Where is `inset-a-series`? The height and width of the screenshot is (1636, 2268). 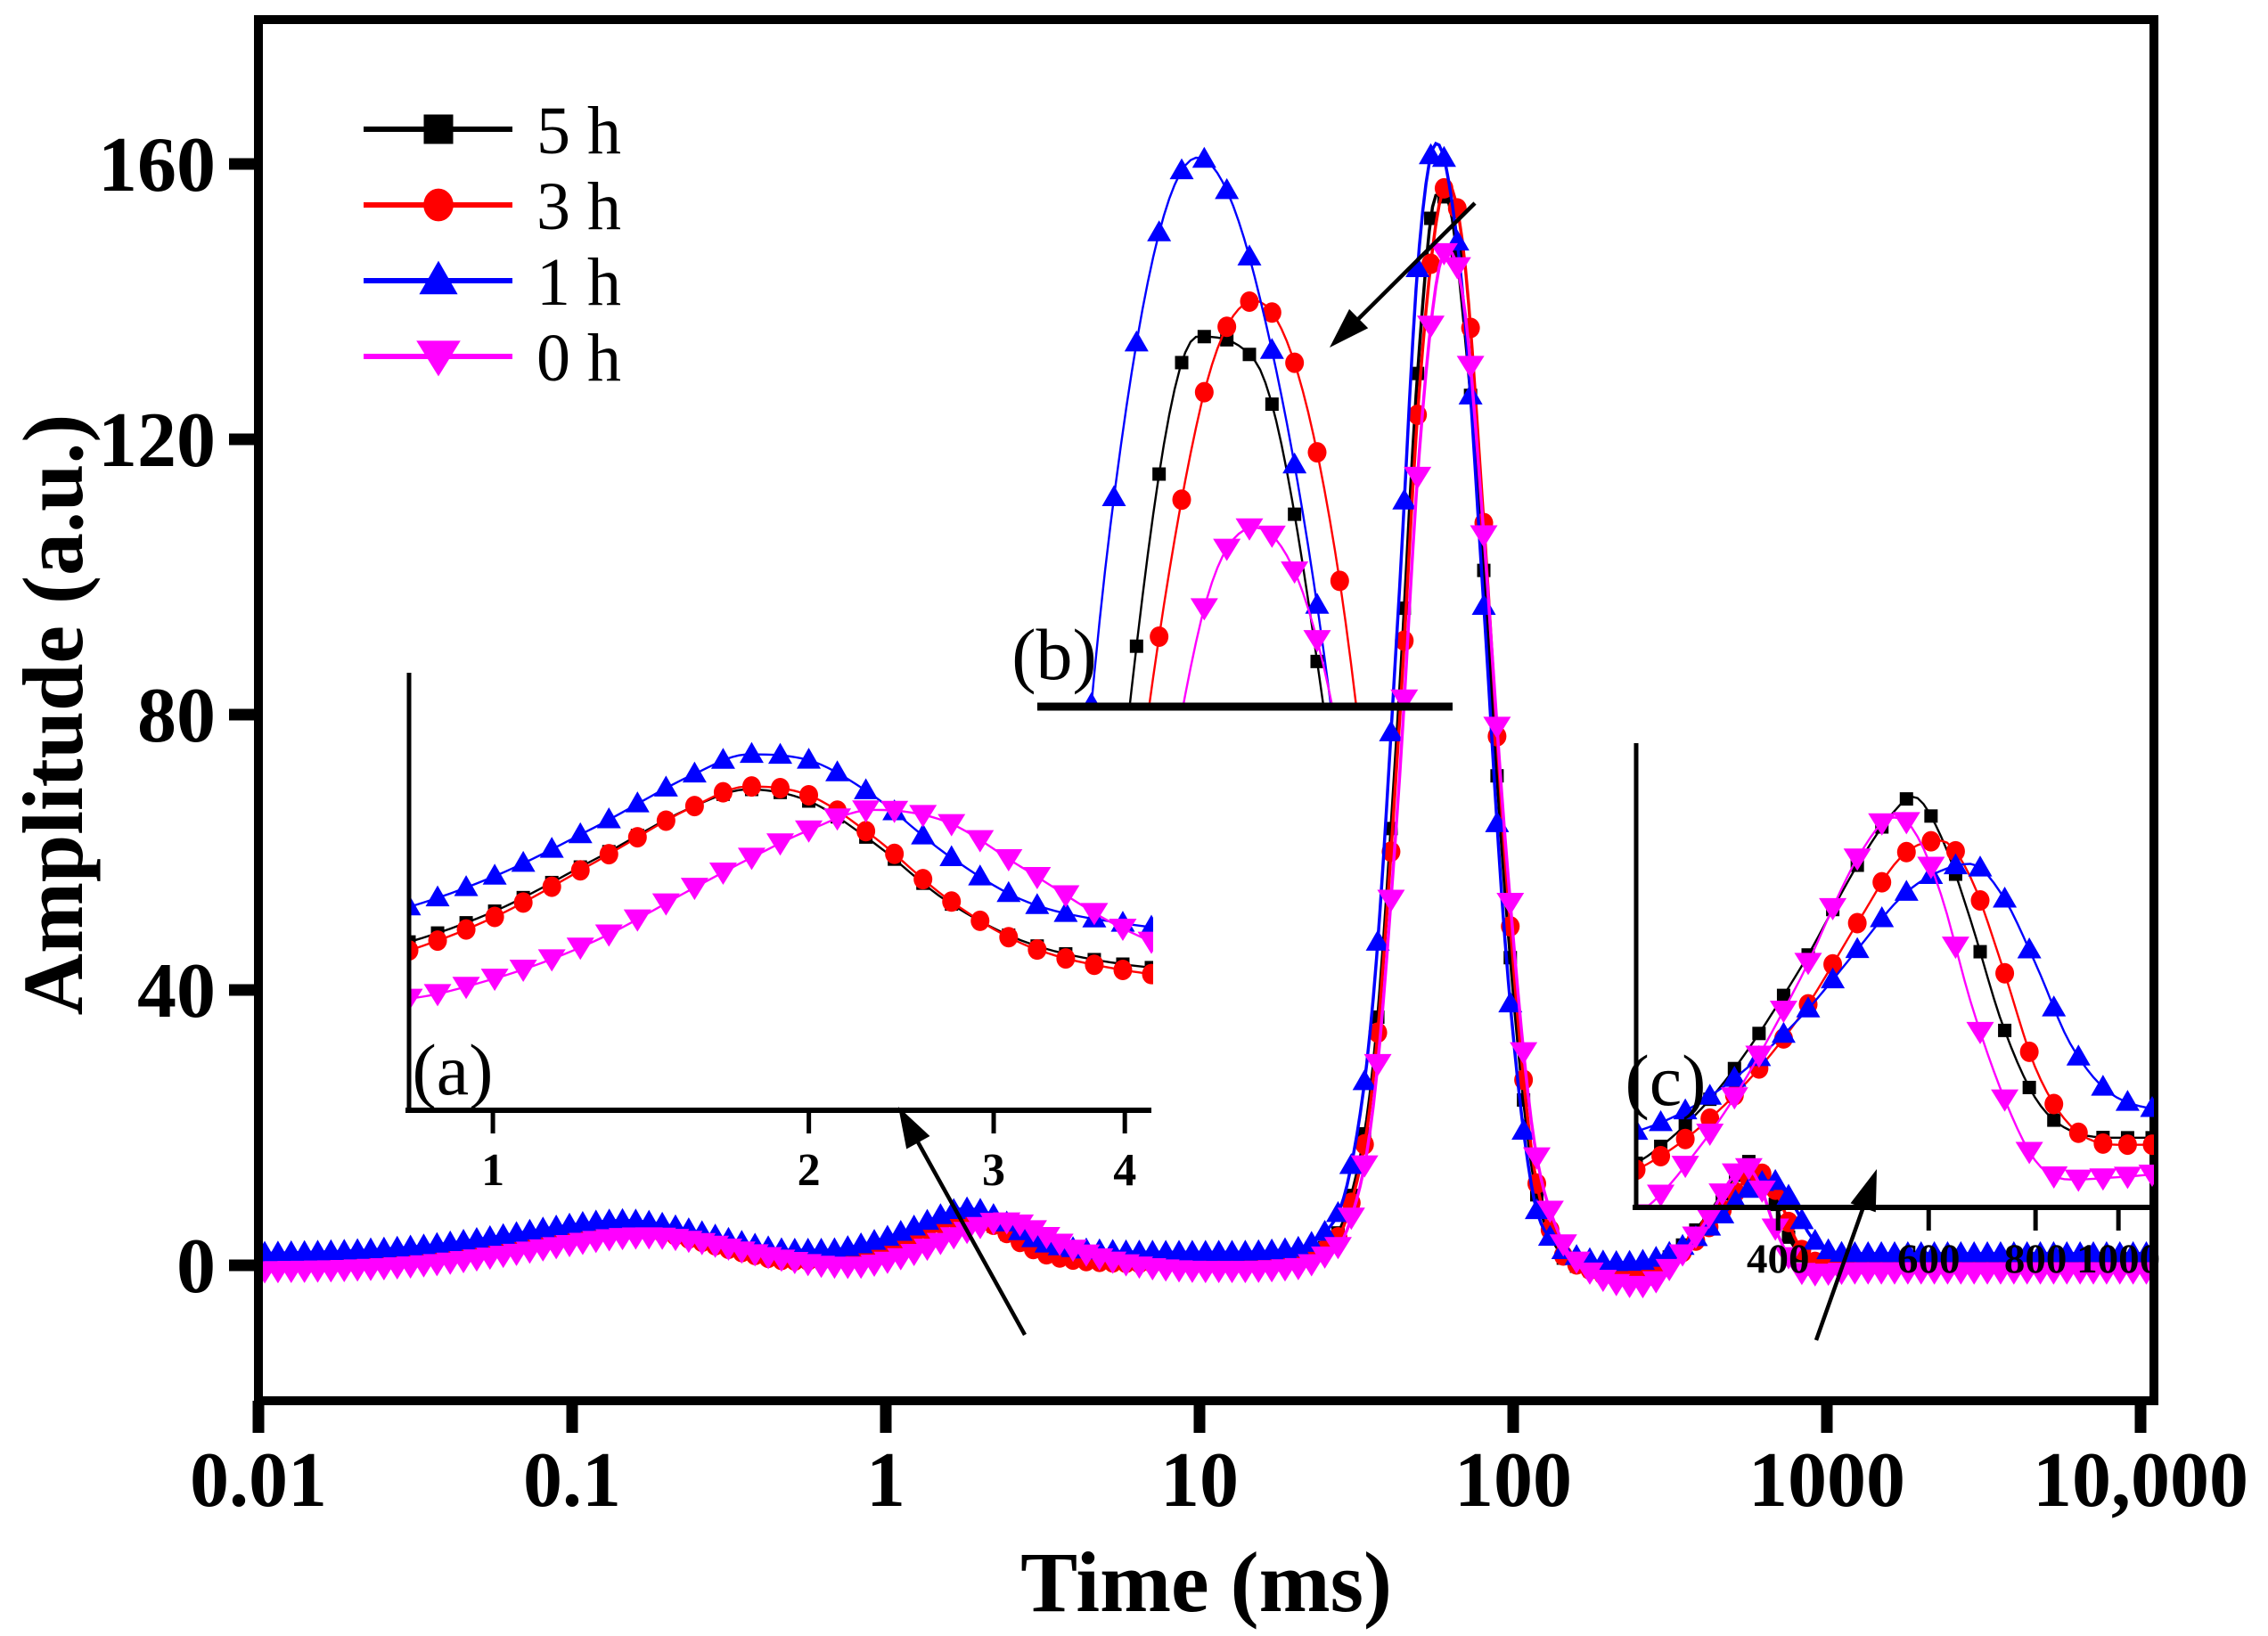 inset-a-series is located at coordinates (780, 876).